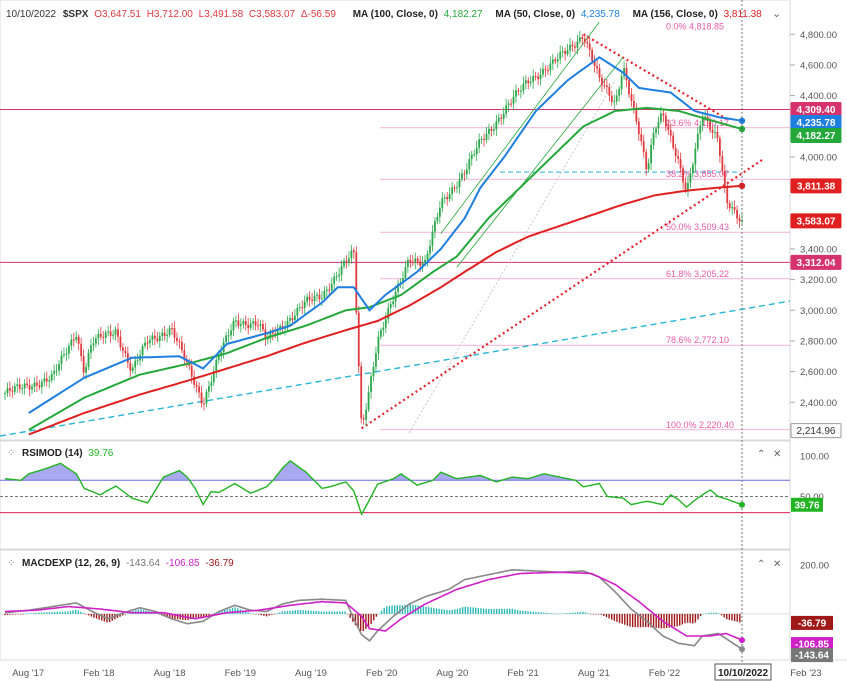 The width and height of the screenshot is (847, 681). What do you see at coordinates (761, 454) in the screenshot?
I see `rsi-move-up-icon: ⌃` at bounding box center [761, 454].